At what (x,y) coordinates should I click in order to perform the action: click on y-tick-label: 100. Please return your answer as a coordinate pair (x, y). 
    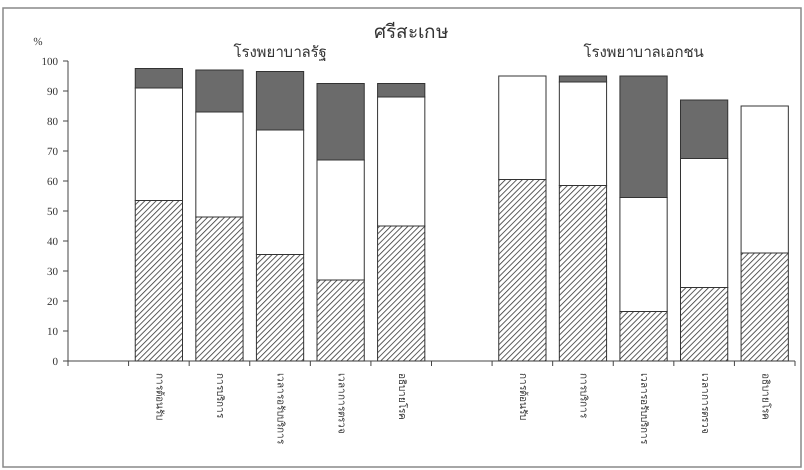
    Looking at the image, I should click on (50, 62).